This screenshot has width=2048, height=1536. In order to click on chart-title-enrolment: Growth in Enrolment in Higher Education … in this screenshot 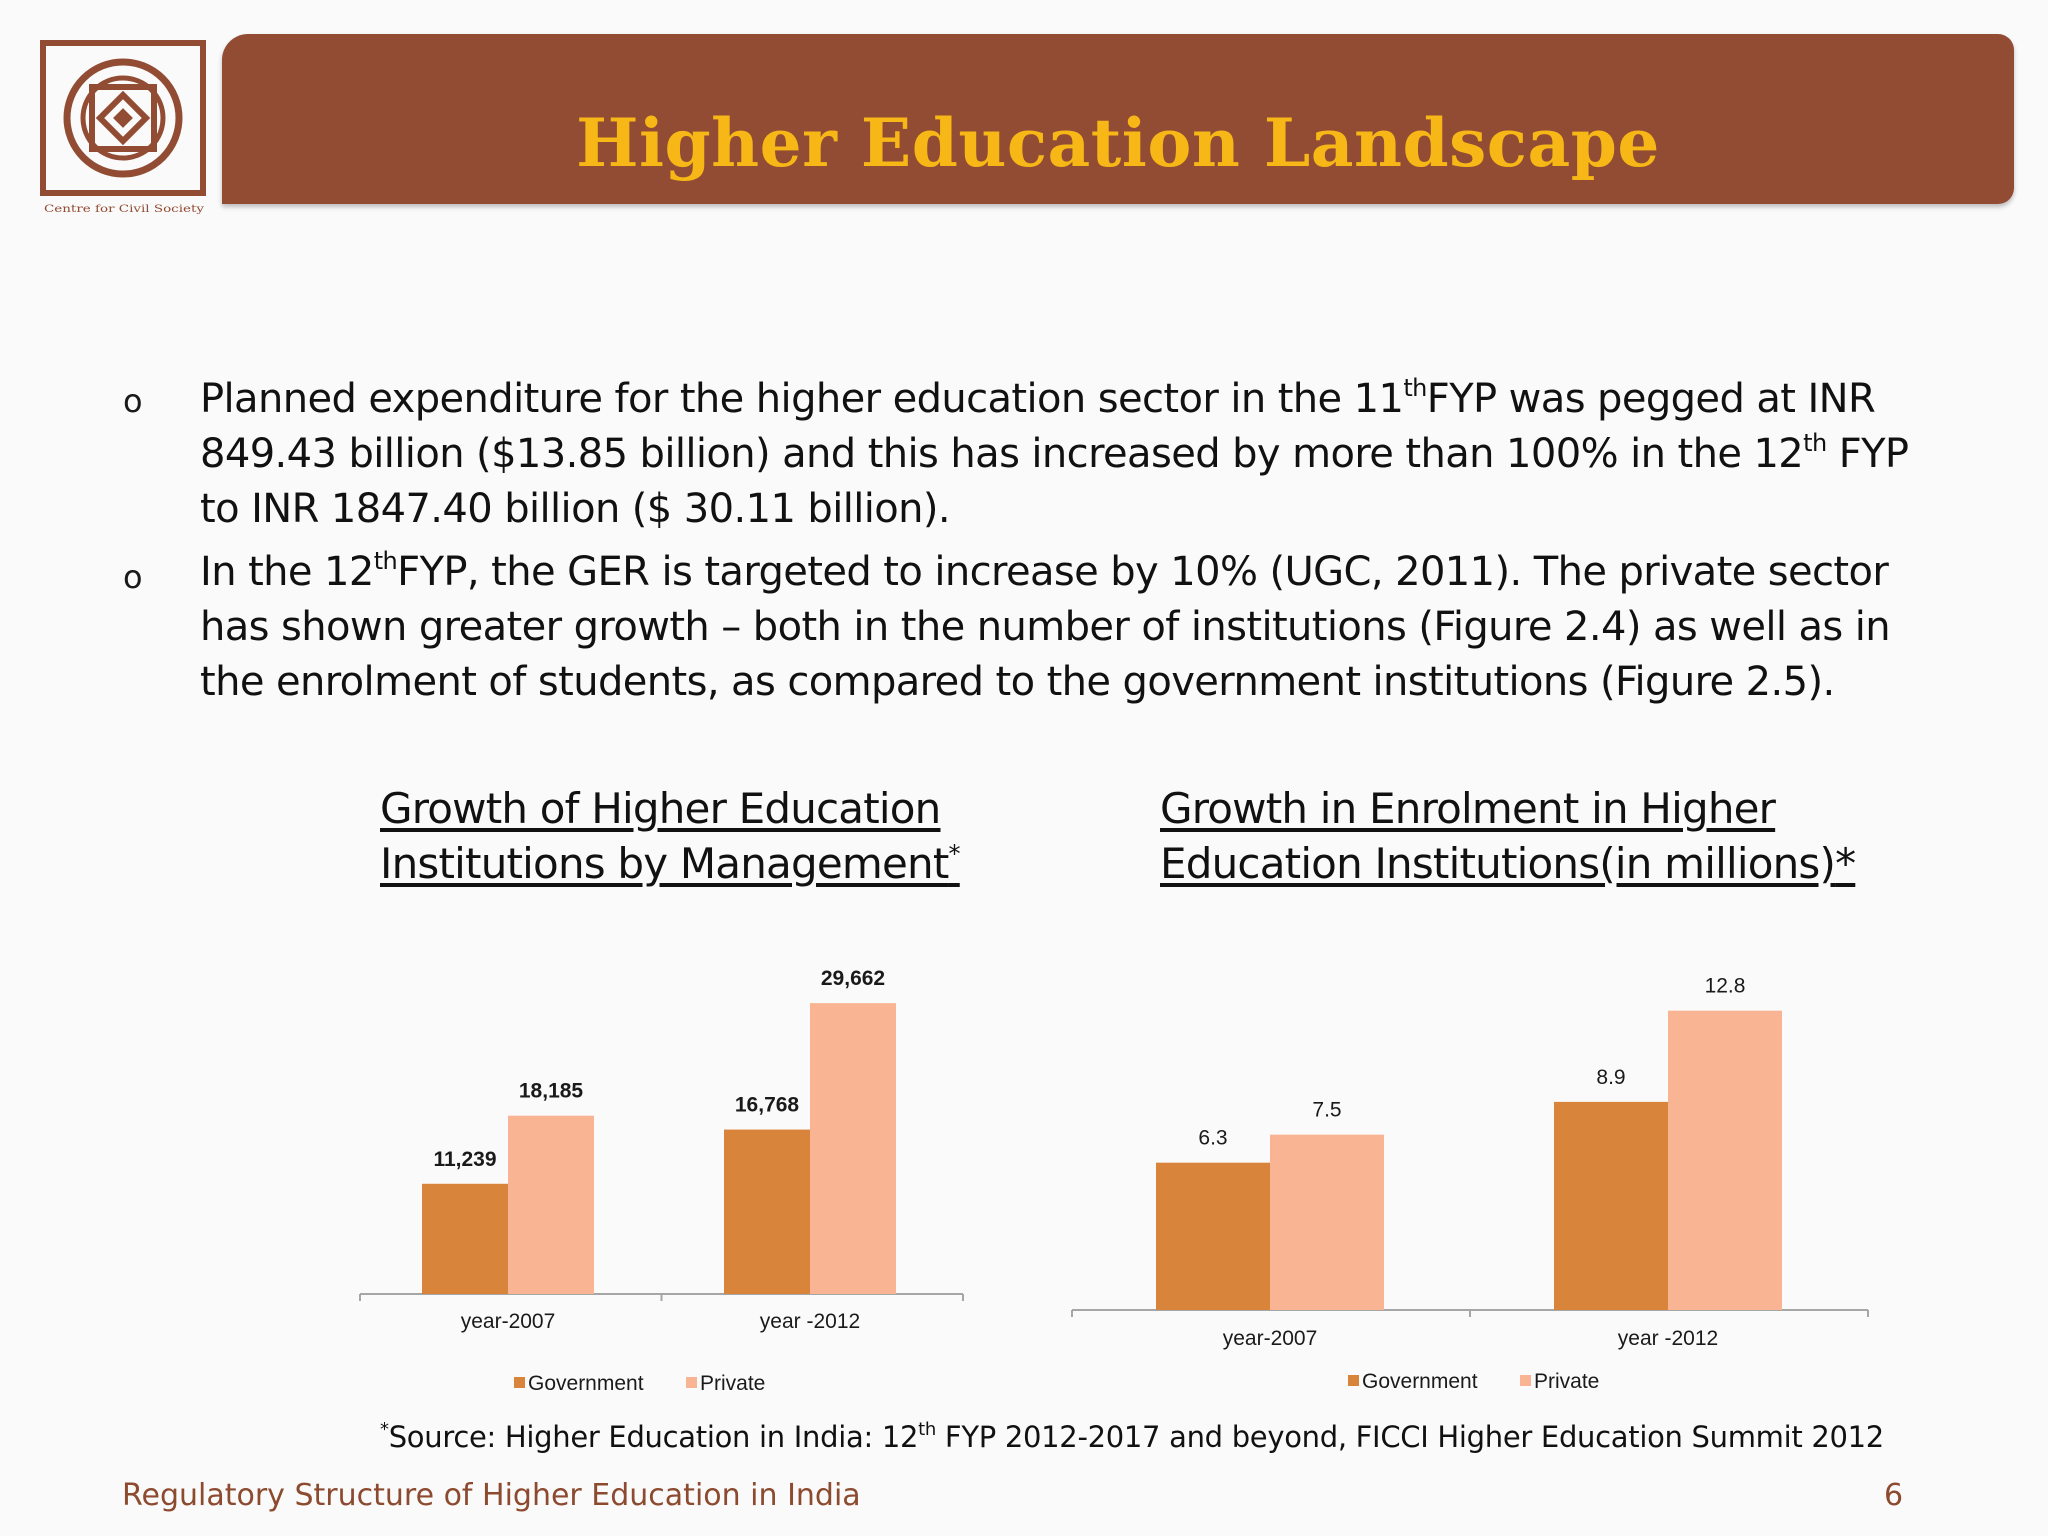, I will do `click(1508, 836)`.